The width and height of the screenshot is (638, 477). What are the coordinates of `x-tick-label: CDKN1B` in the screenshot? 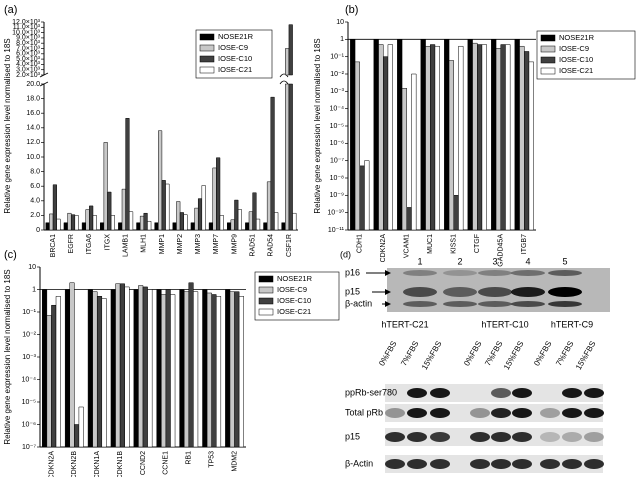 It's located at (120, 464).